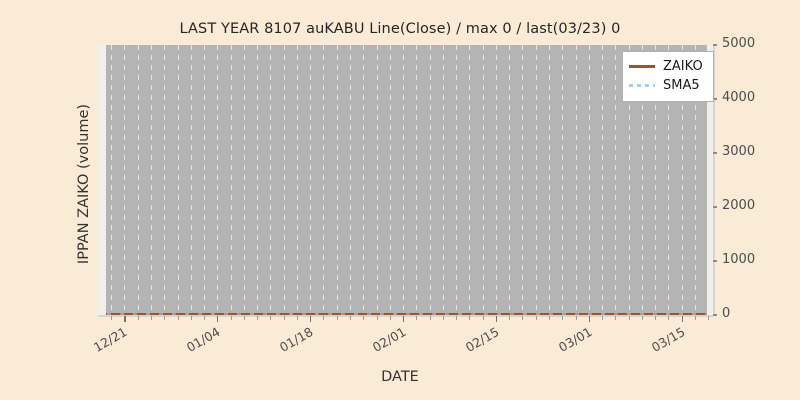 The image size is (800, 400). I want to click on x-axis: 12/21 01/04 01/18 02/01 02/15 03/01 03/15, so click(402, 345).